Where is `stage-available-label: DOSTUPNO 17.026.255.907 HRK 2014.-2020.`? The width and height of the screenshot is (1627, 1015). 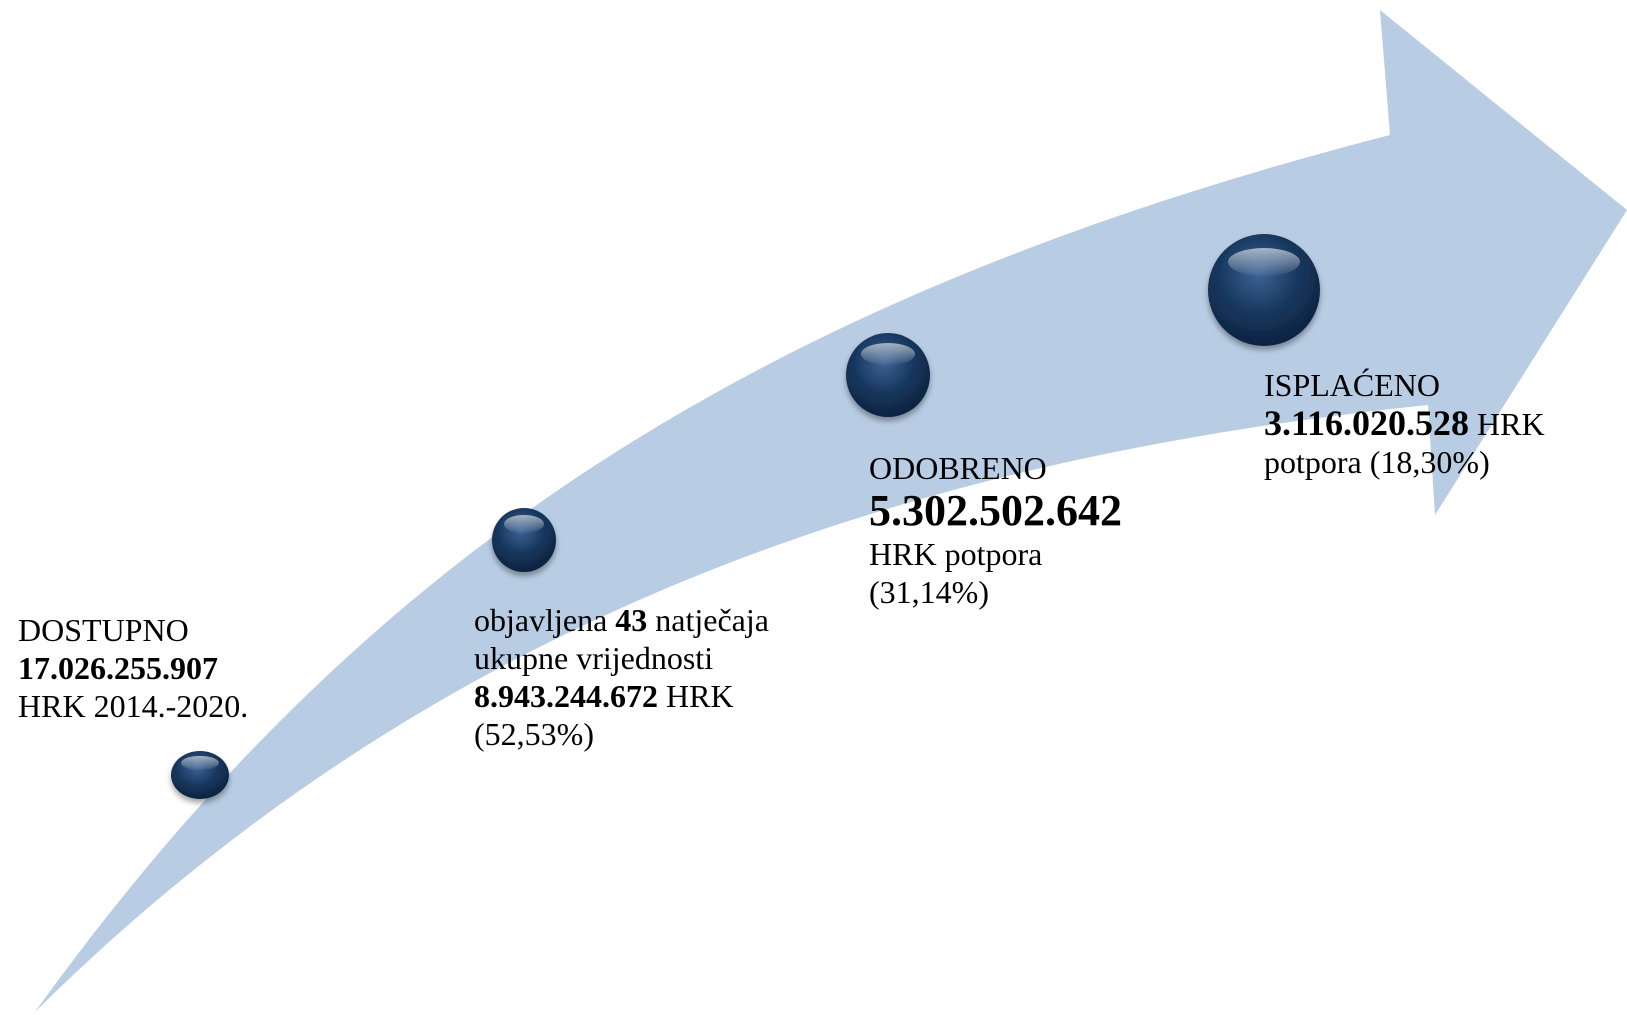 stage-available-label: DOSTUPNO 17.026.255.907 HRK 2014.-2020. is located at coordinates (133, 668).